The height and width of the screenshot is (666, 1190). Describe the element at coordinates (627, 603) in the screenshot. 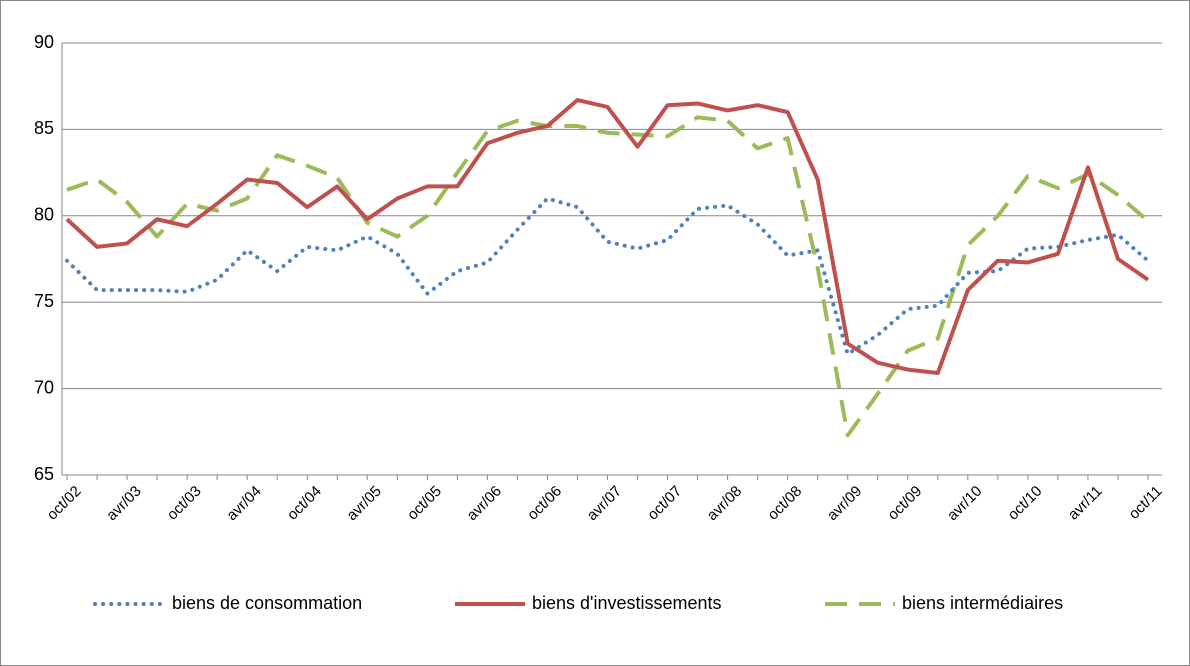

I see `legend-label: biens d'investissements` at that location.